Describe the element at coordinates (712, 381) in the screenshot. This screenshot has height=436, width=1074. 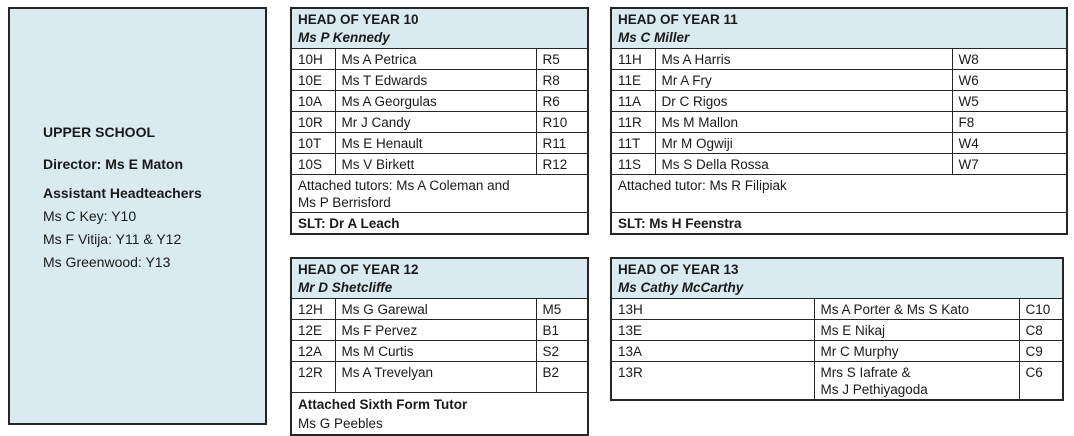
I see `form-code: 13R` at that location.